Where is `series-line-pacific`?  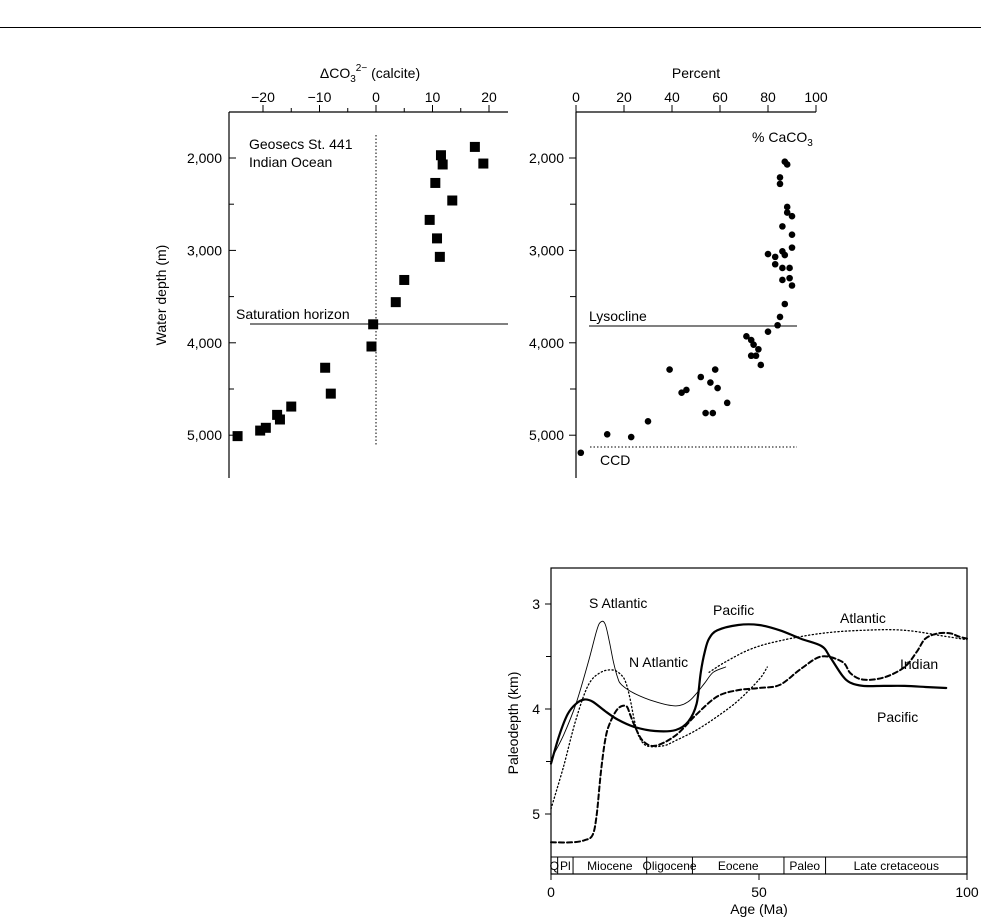 series-line-pacific is located at coordinates (748, 694).